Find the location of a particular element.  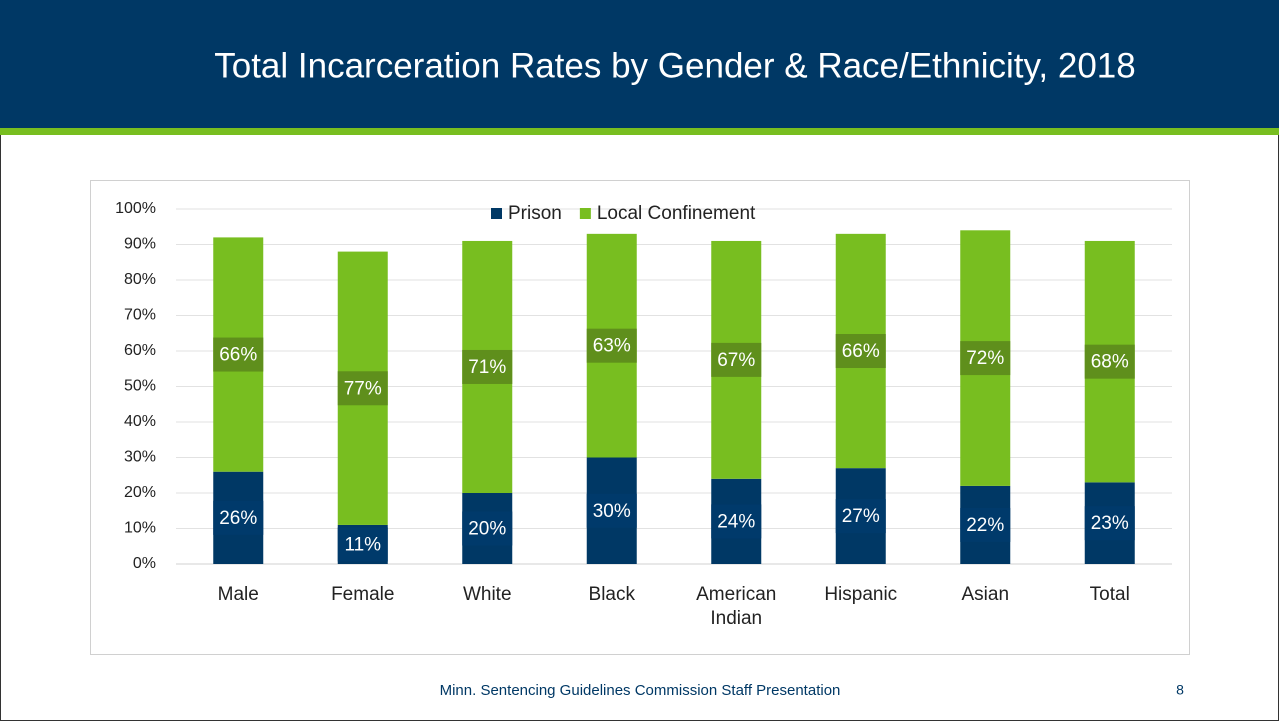

x-tick-label: American Indian is located at coordinates (736, 606).